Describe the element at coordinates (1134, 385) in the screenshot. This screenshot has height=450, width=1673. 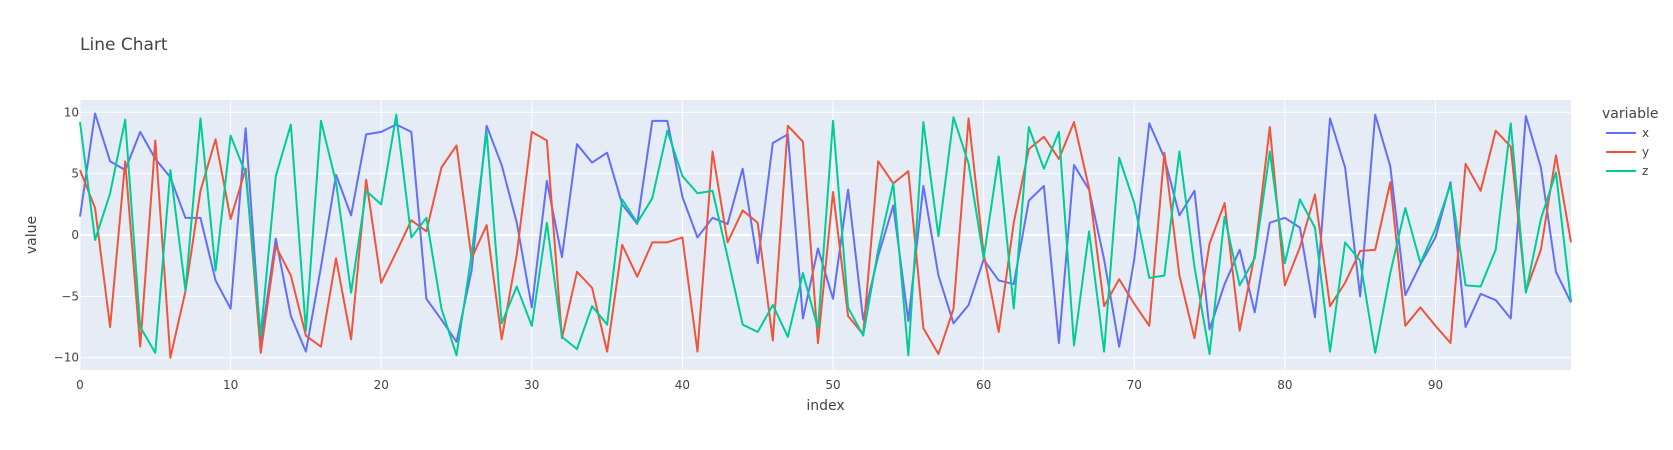
I see `x-tick-label: 70` at that location.